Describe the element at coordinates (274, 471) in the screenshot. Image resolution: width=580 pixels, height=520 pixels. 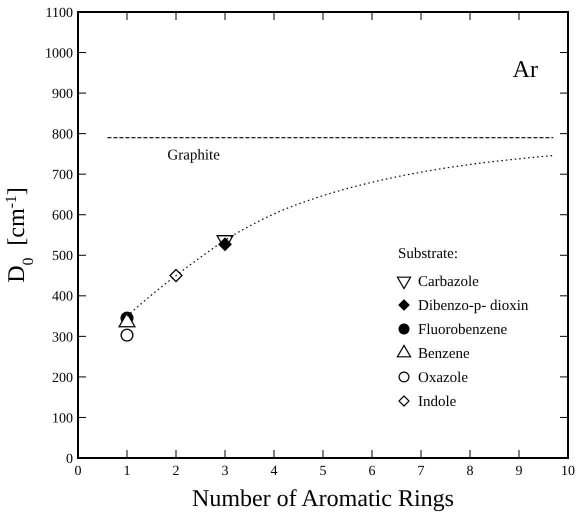
I see `x-tick-label: 4` at that location.